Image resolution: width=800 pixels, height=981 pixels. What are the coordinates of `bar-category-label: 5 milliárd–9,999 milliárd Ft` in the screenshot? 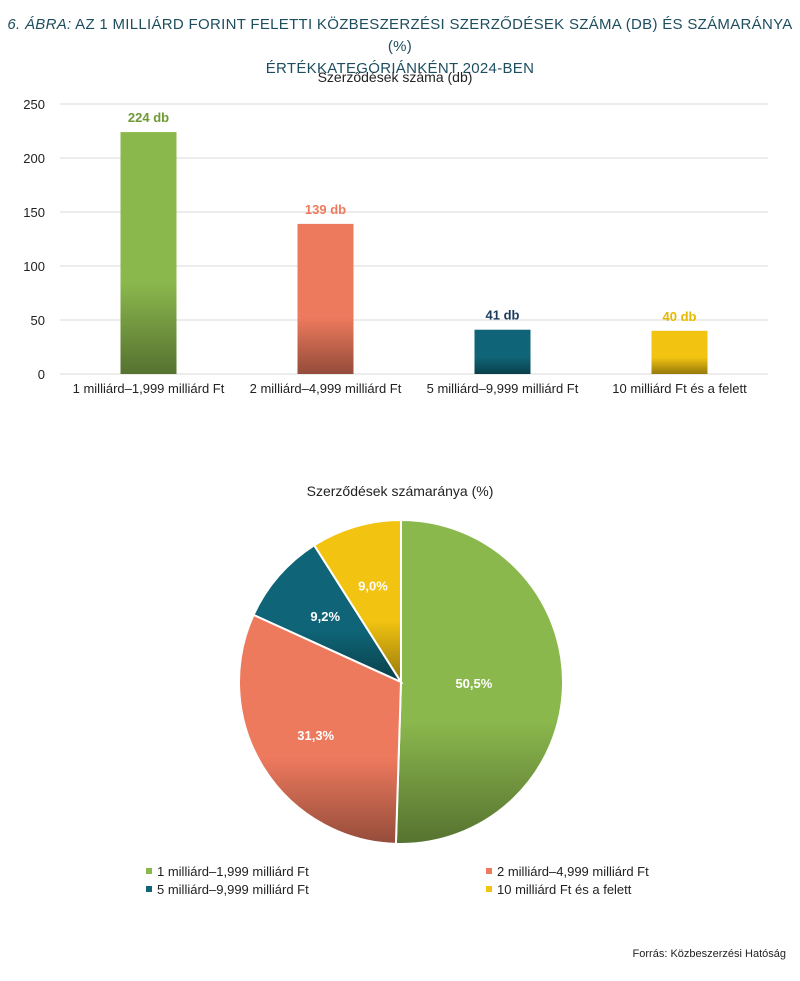 It's located at (503, 388).